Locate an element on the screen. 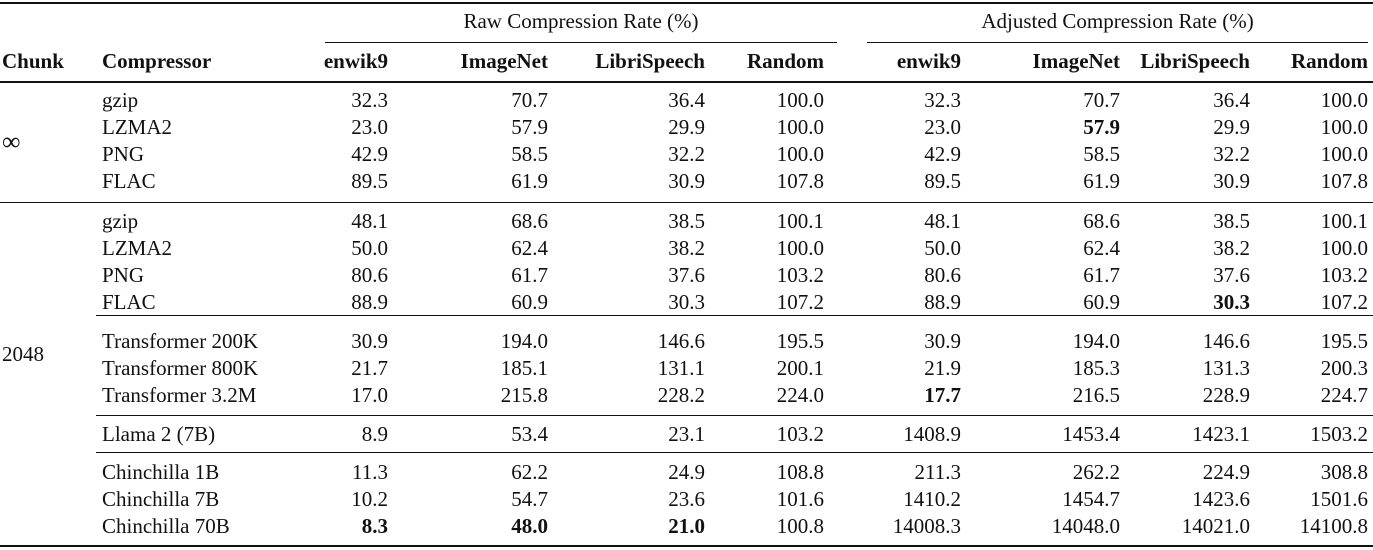 The width and height of the screenshot is (1373, 550). raw-value-cell: 21.0 is located at coordinates (686, 526).